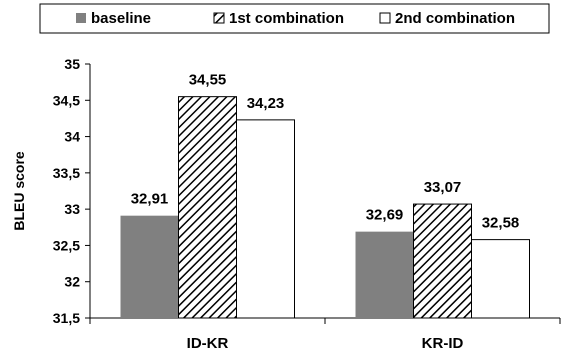  Describe the element at coordinates (121, 18) in the screenshot. I see `legend-label: baseline` at that location.